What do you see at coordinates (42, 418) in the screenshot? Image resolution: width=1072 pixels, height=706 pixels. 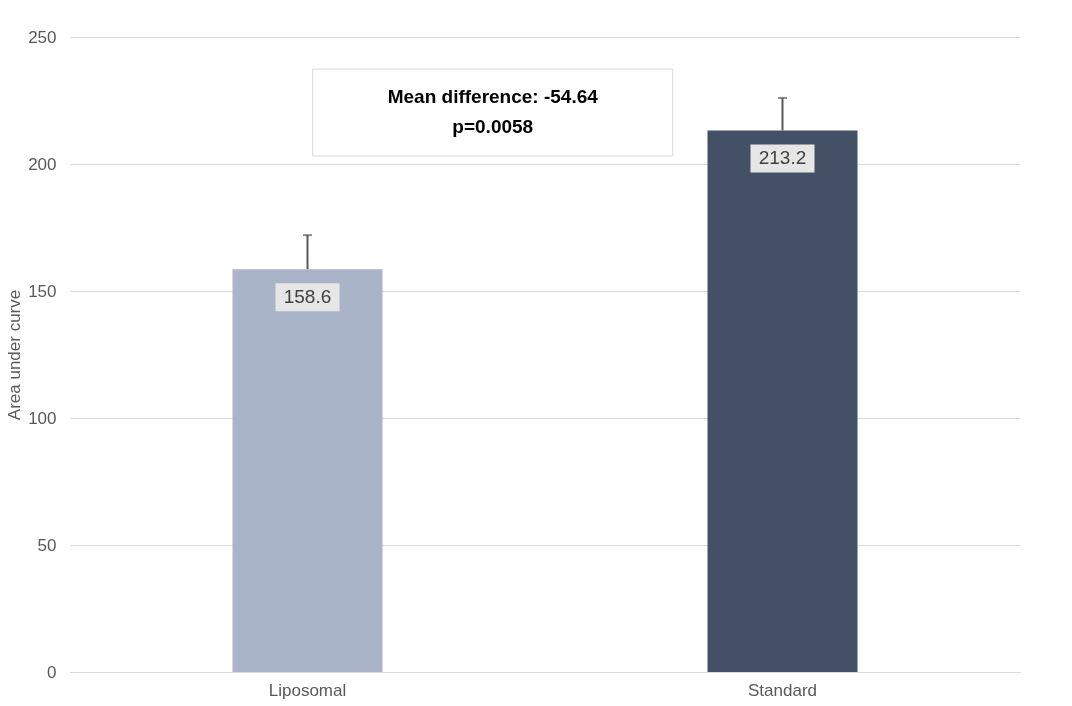 I see `y-tick-label: 100` at bounding box center [42, 418].